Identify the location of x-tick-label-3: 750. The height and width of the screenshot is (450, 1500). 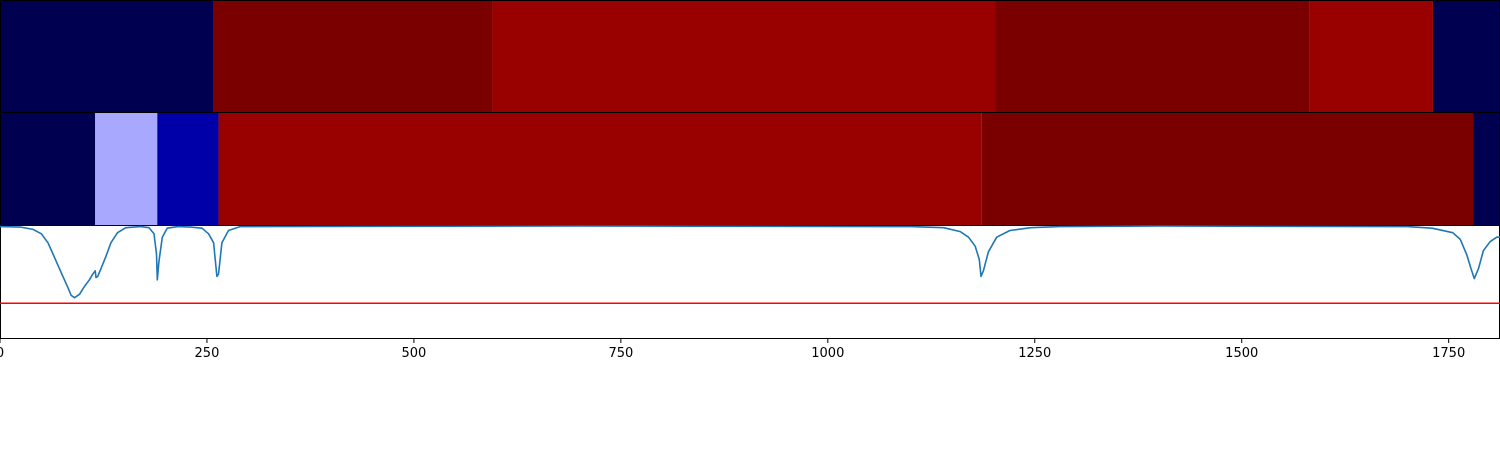
(620, 353).